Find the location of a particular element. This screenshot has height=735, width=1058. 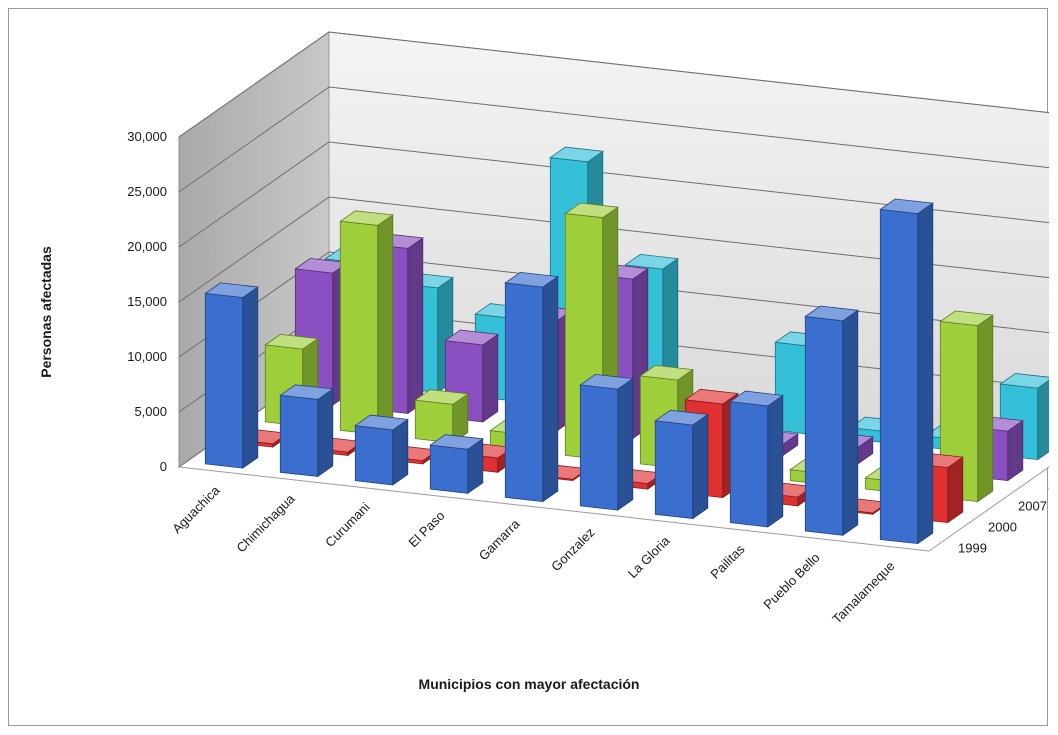

bar-1999-aguachica is located at coordinates (231, 375).